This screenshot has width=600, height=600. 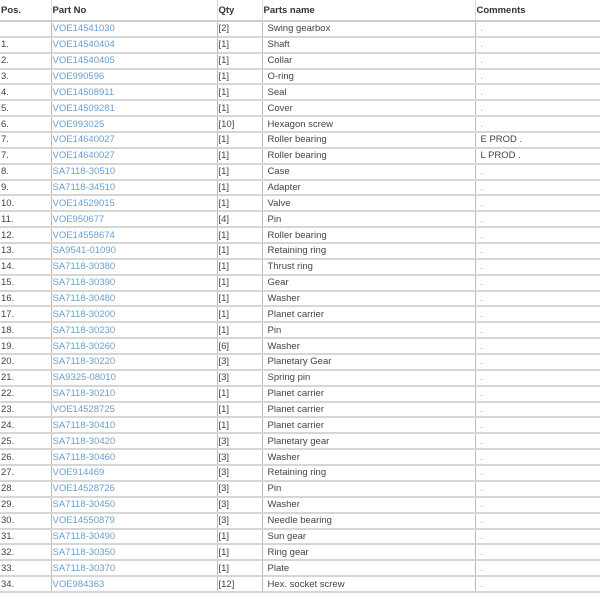 I want to click on part-no-link: VOE914469, so click(x=78, y=473).